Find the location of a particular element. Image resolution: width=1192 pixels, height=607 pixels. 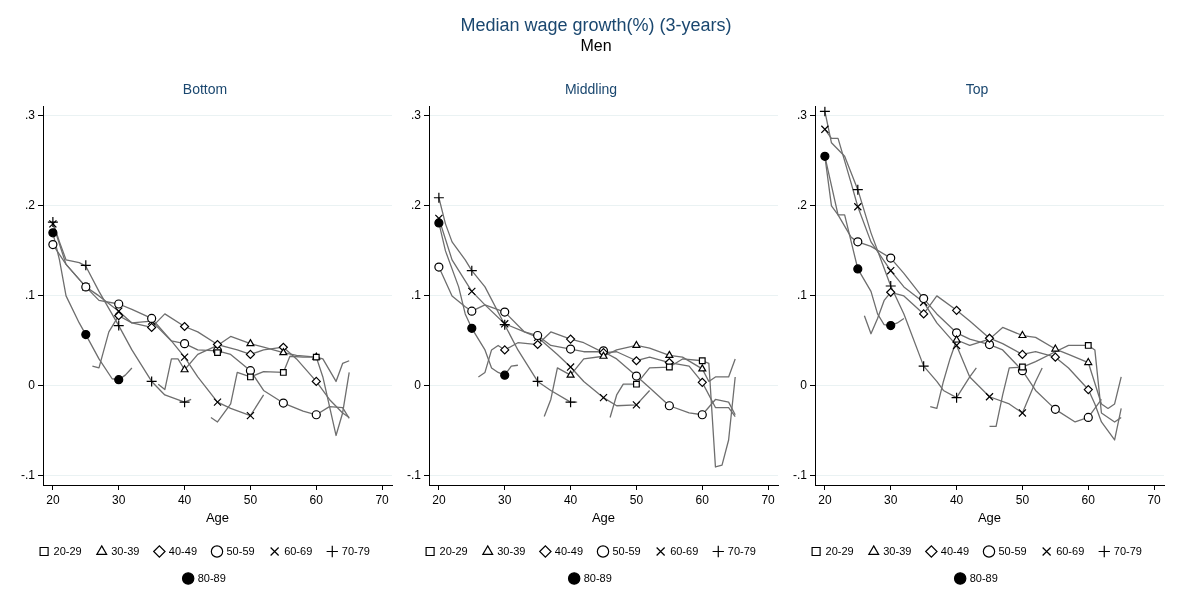

chart-title: Bottom is located at coordinates (205, 89).